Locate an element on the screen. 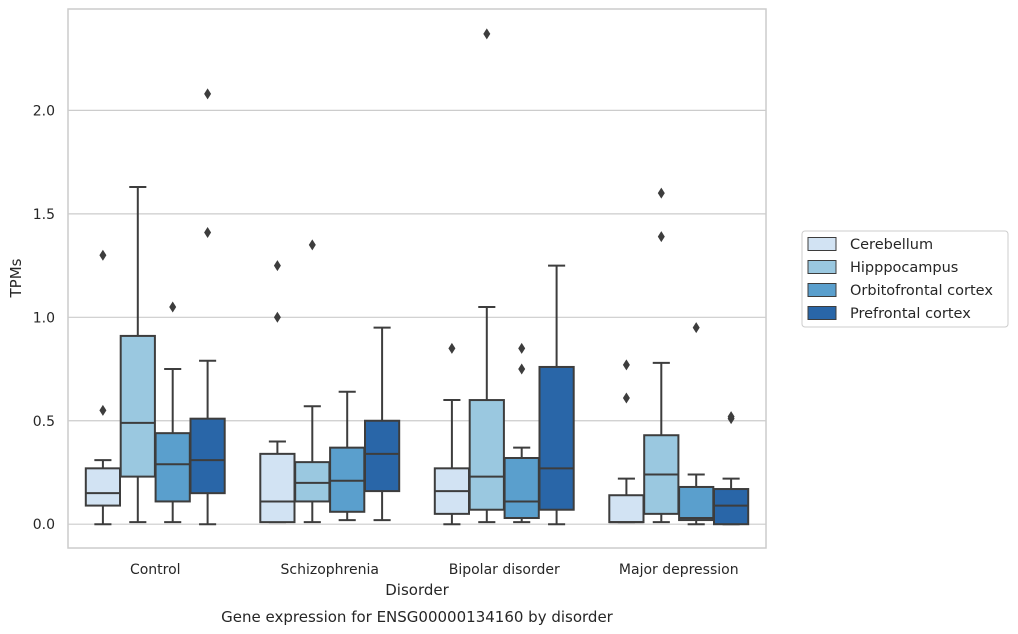  x-tick-label: Schizophrenia is located at coordinates (330, 570).